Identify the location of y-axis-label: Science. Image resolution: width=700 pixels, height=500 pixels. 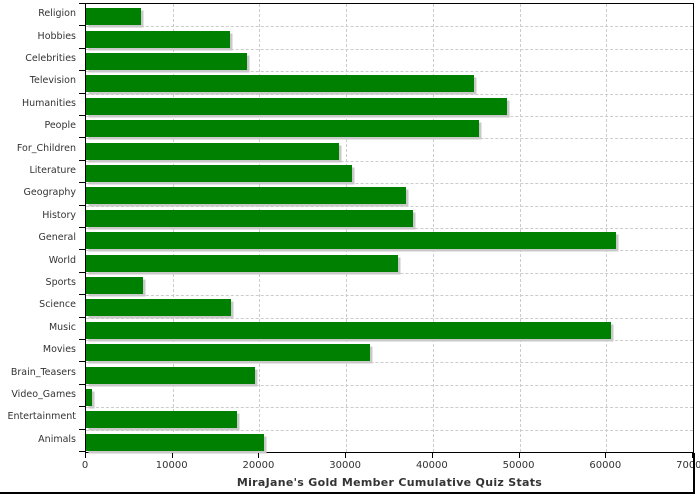
(57, 305).